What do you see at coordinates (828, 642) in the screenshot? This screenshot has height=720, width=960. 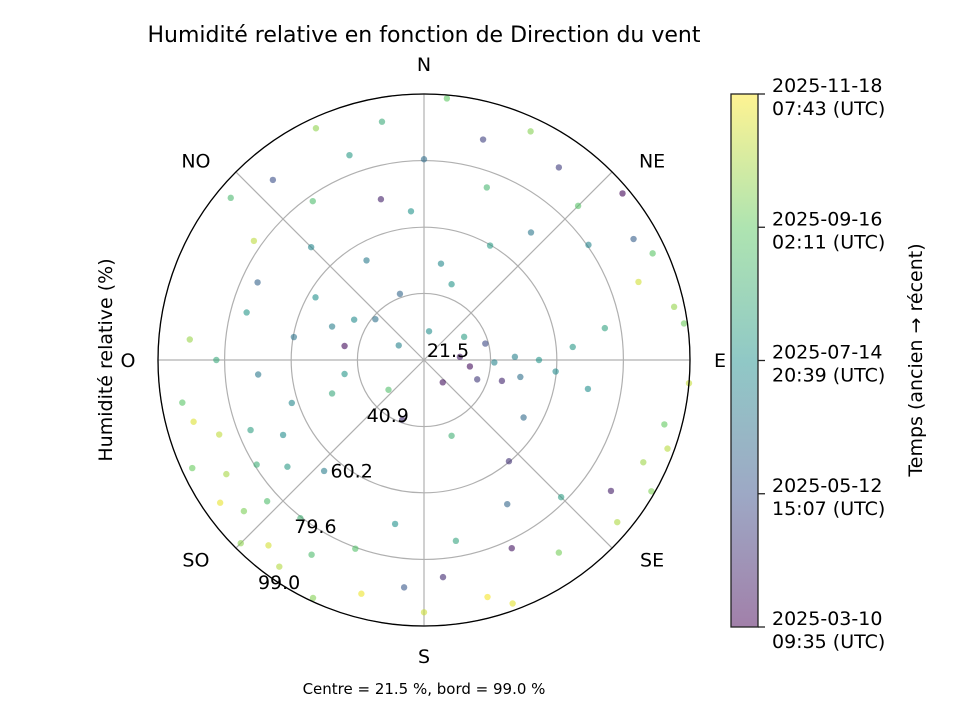 I see `colorbar-tick-time: 09:35 (UTC)` at bounding box center [828, 642].